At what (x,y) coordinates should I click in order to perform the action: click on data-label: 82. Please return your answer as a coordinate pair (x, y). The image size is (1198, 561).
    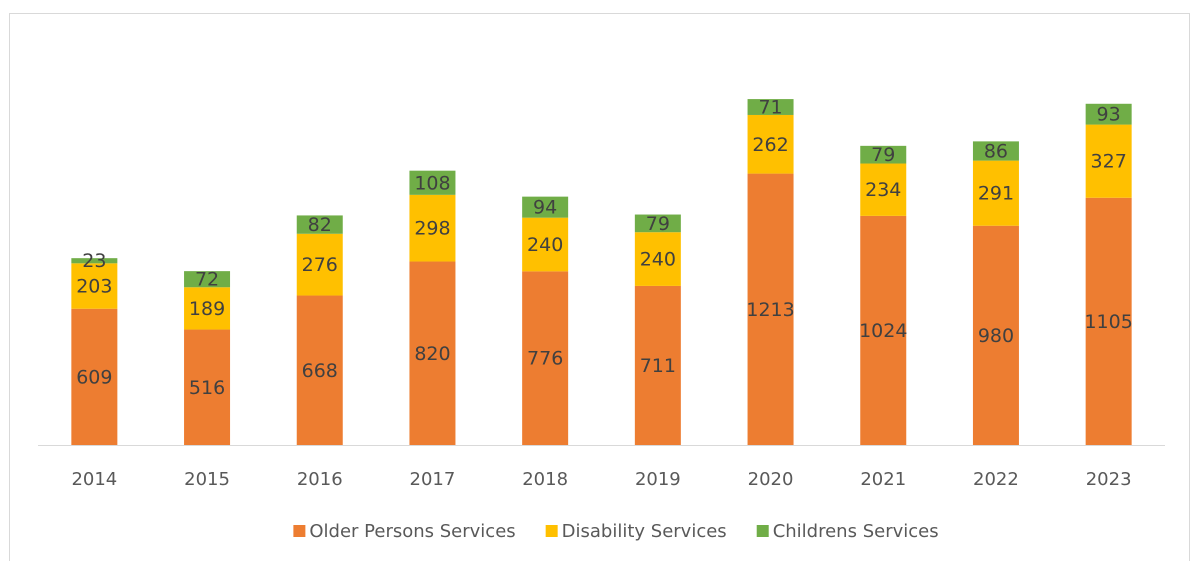
    Looking at the image, I should click on (320, 225).